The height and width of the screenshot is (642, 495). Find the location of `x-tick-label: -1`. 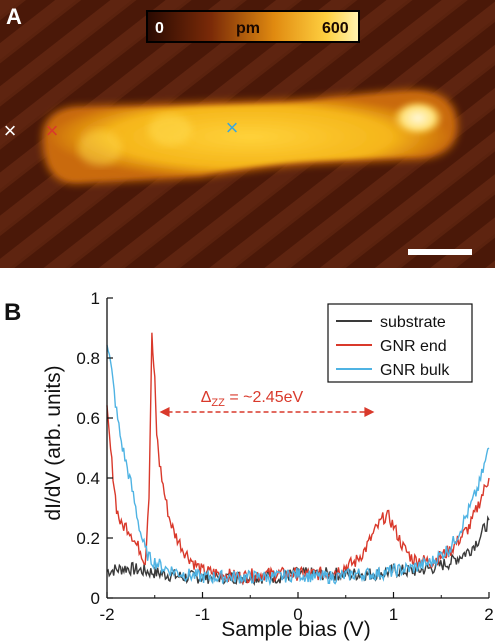

x-tick-label: -1 is located at coordinates (202, 614).